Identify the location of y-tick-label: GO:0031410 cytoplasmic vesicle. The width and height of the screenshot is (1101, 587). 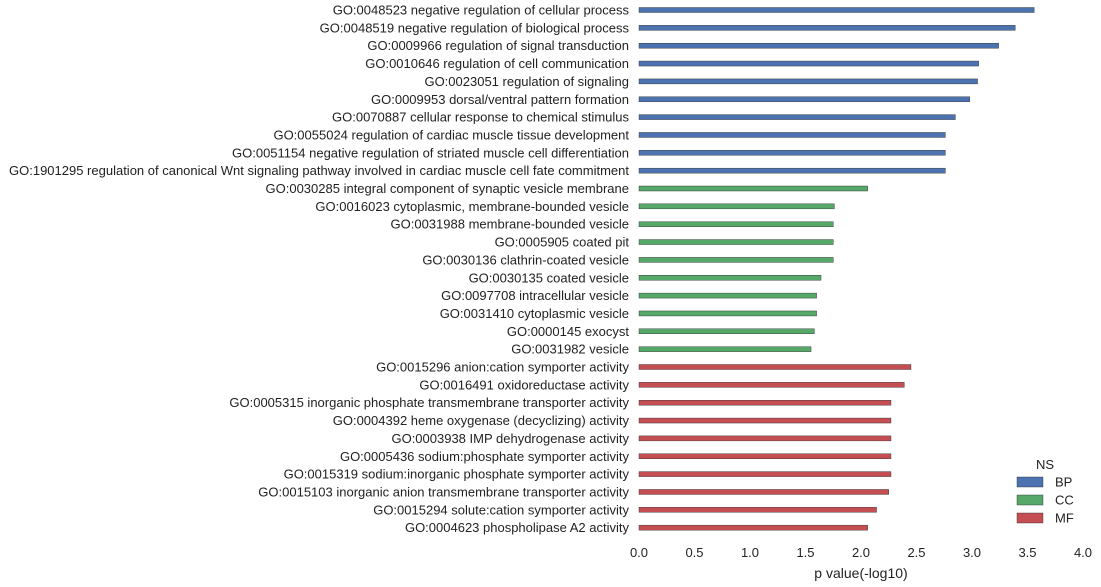
(534, 313).